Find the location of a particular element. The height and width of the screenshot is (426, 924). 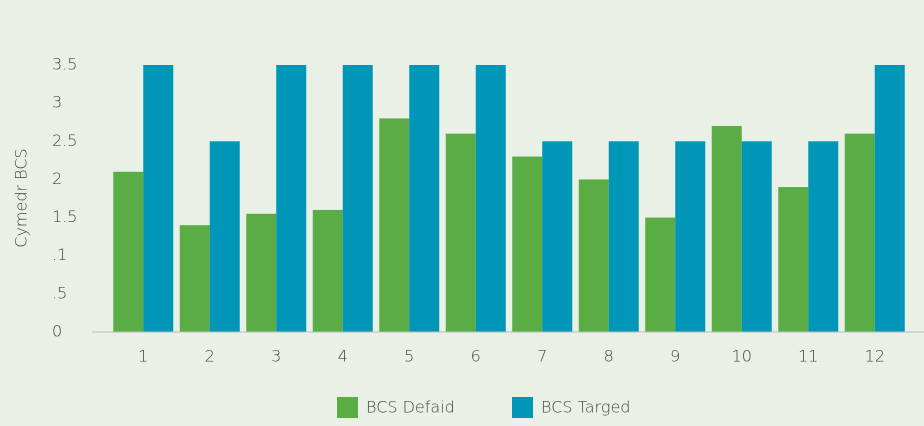

x-tick-label: 2 is located at coordinates (210, 356).